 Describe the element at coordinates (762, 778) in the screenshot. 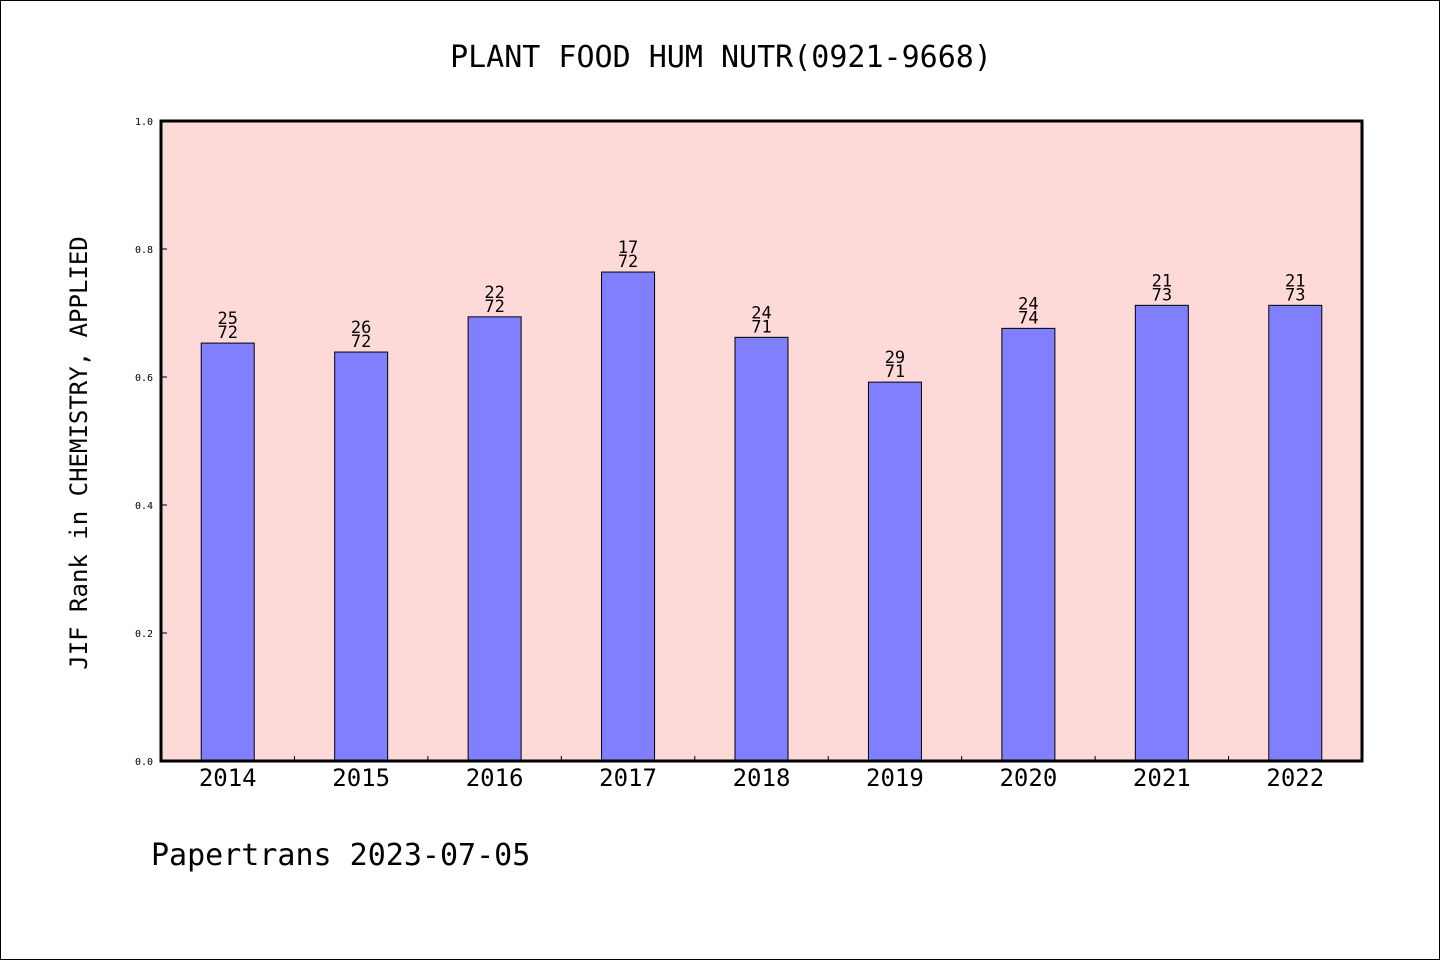

I see `x-tick-label-2018: 2018` at that location.